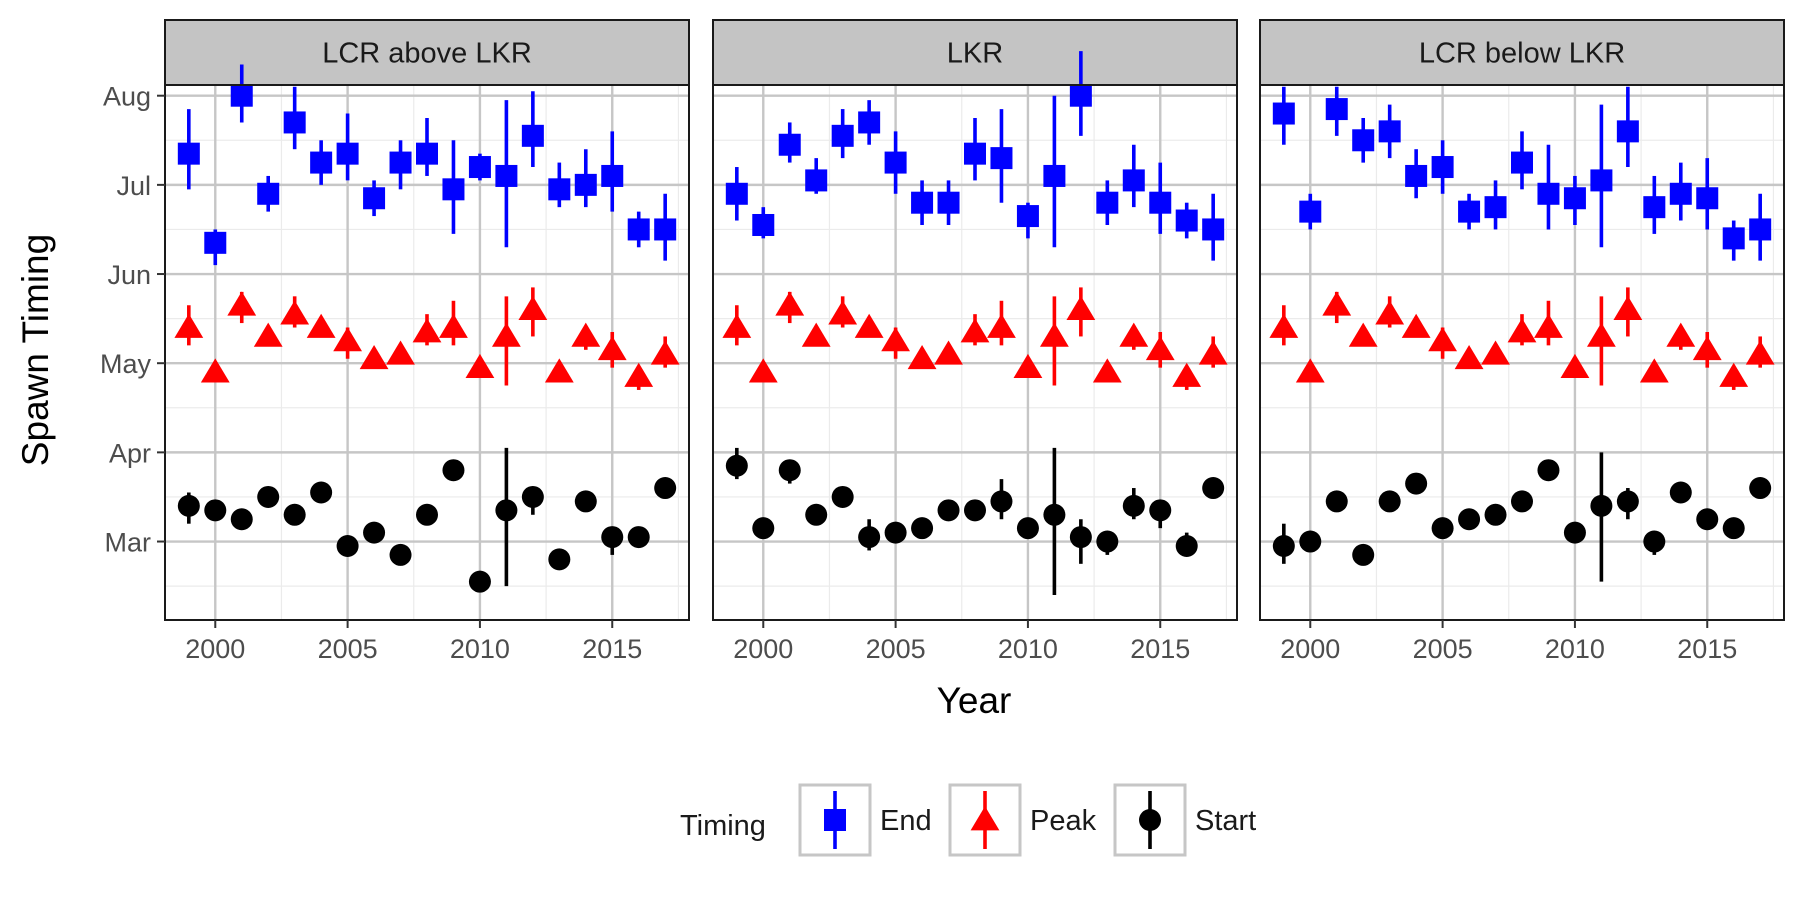 This screenshot has width=1799, height=899. What do you see at coordinates (865, 820) in the screenshot?
I see `legend-item-end: End` at bounding box center [865, 820].